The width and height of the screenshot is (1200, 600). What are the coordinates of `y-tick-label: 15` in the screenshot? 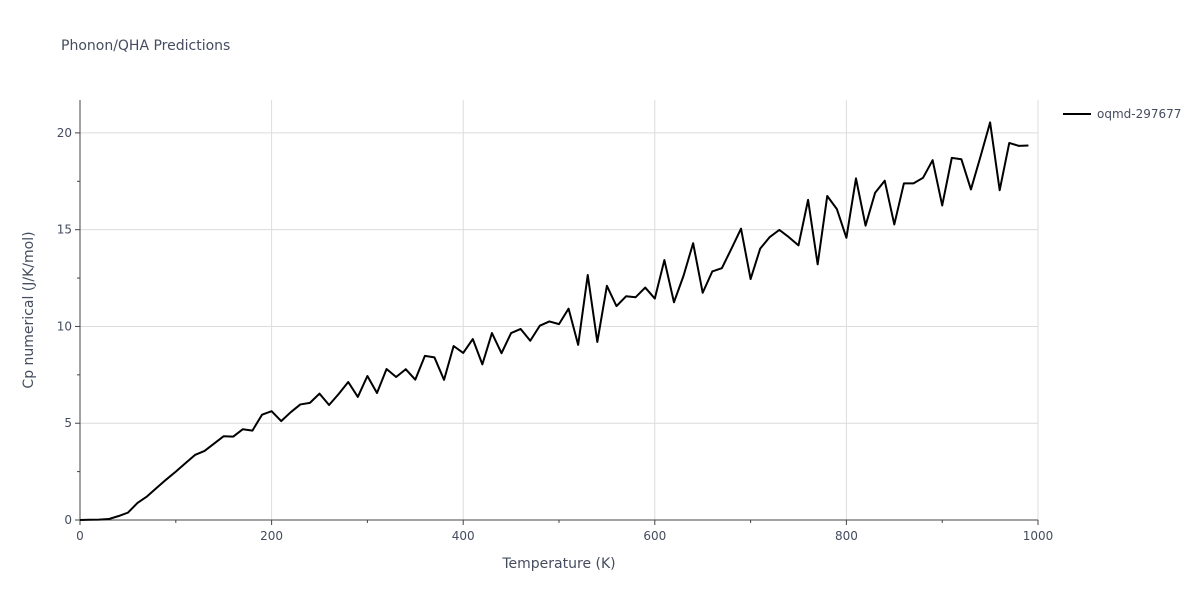 It's located at (64, 230).